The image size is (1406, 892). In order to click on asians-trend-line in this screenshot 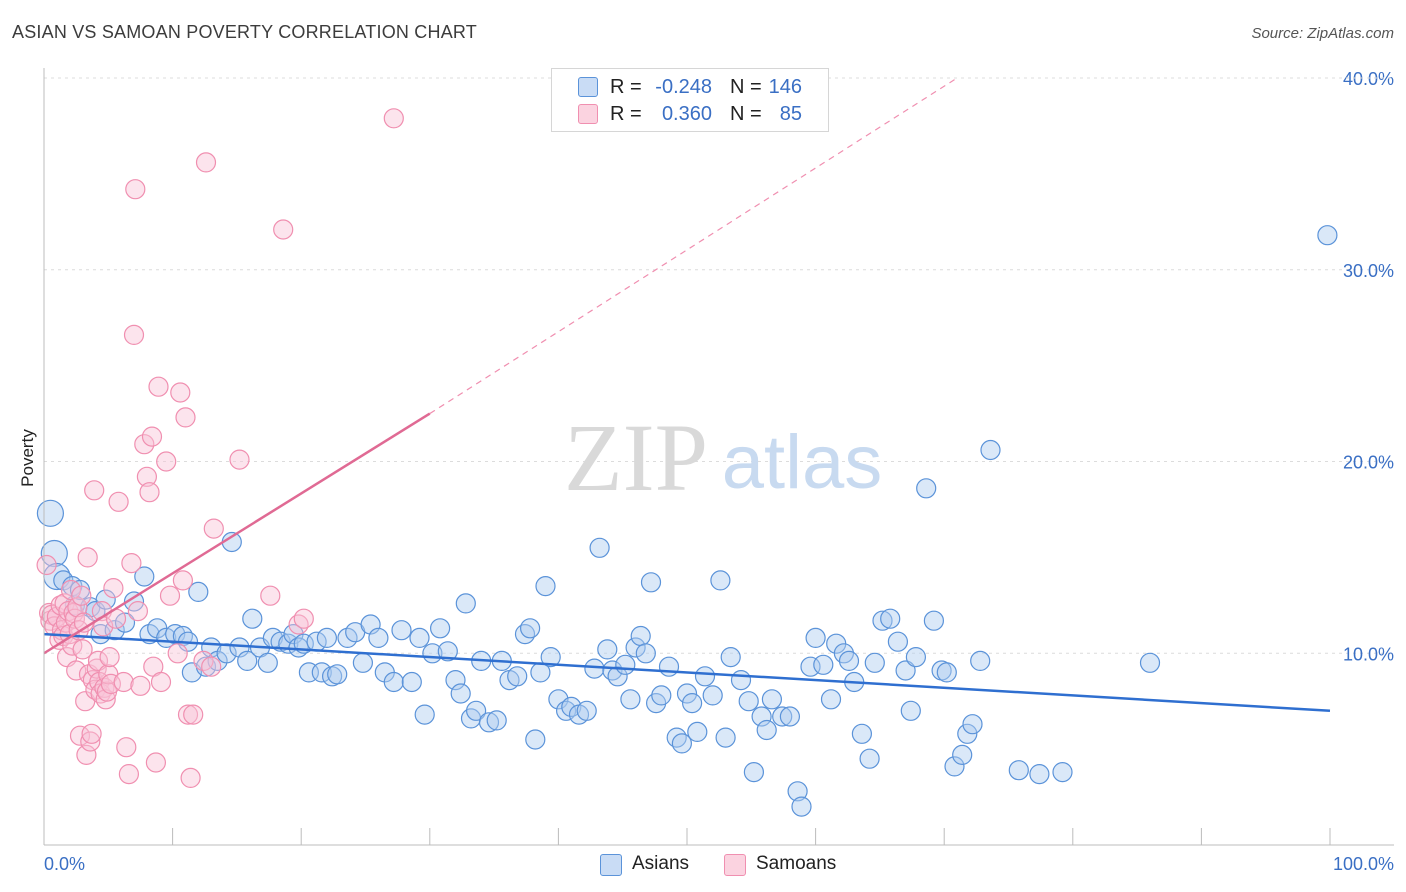, I will do `click(687, 672)`.